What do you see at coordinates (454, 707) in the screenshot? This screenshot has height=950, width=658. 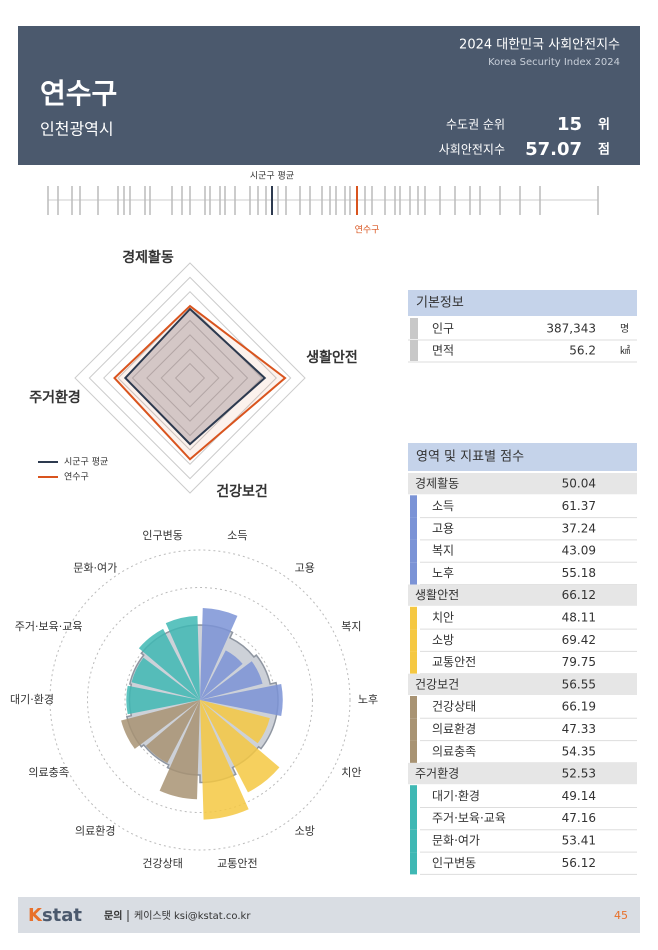 I see `item-name: 건강상태` at bounding box center [454, 707].